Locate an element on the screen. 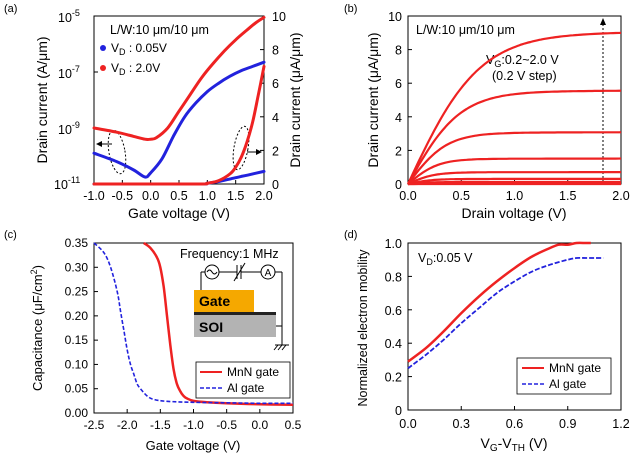  panel-a-ellipse-left is located at coordinates (117, 152).